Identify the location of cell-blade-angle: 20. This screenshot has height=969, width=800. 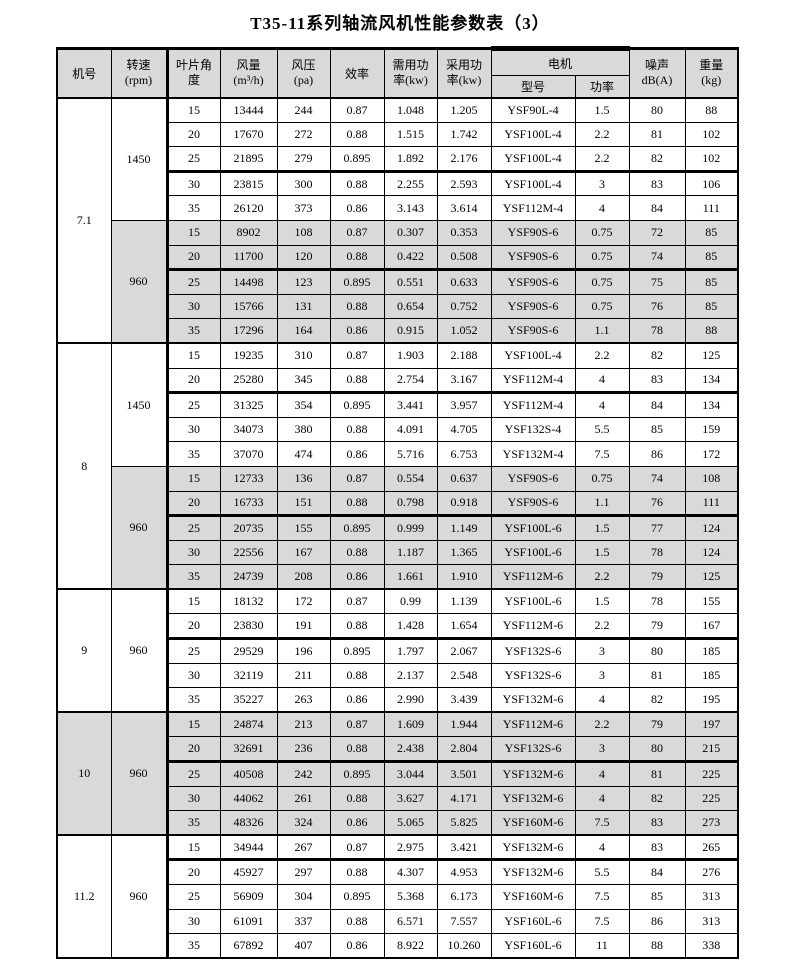
(193, 504).